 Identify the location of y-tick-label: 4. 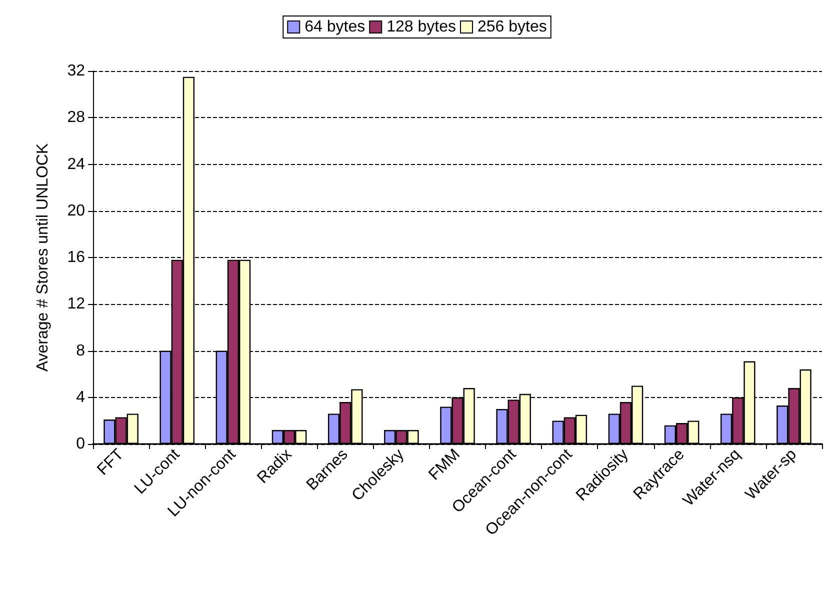
(81, 397).